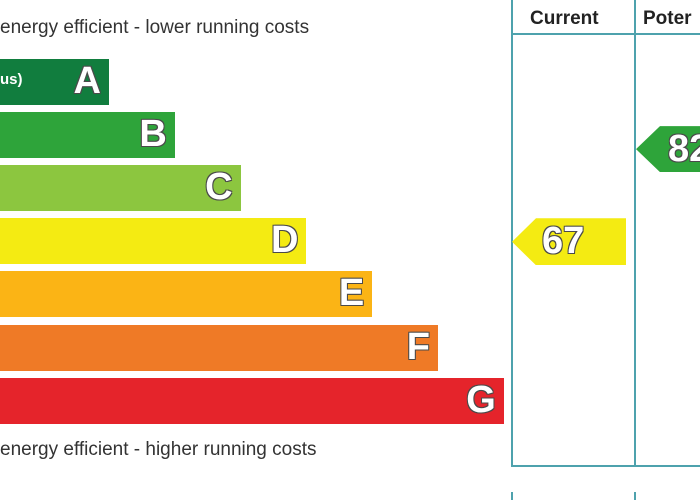 The width and height of the screenshot is (700, 500). I want to click on current-column-left-line, so click(512, 233).